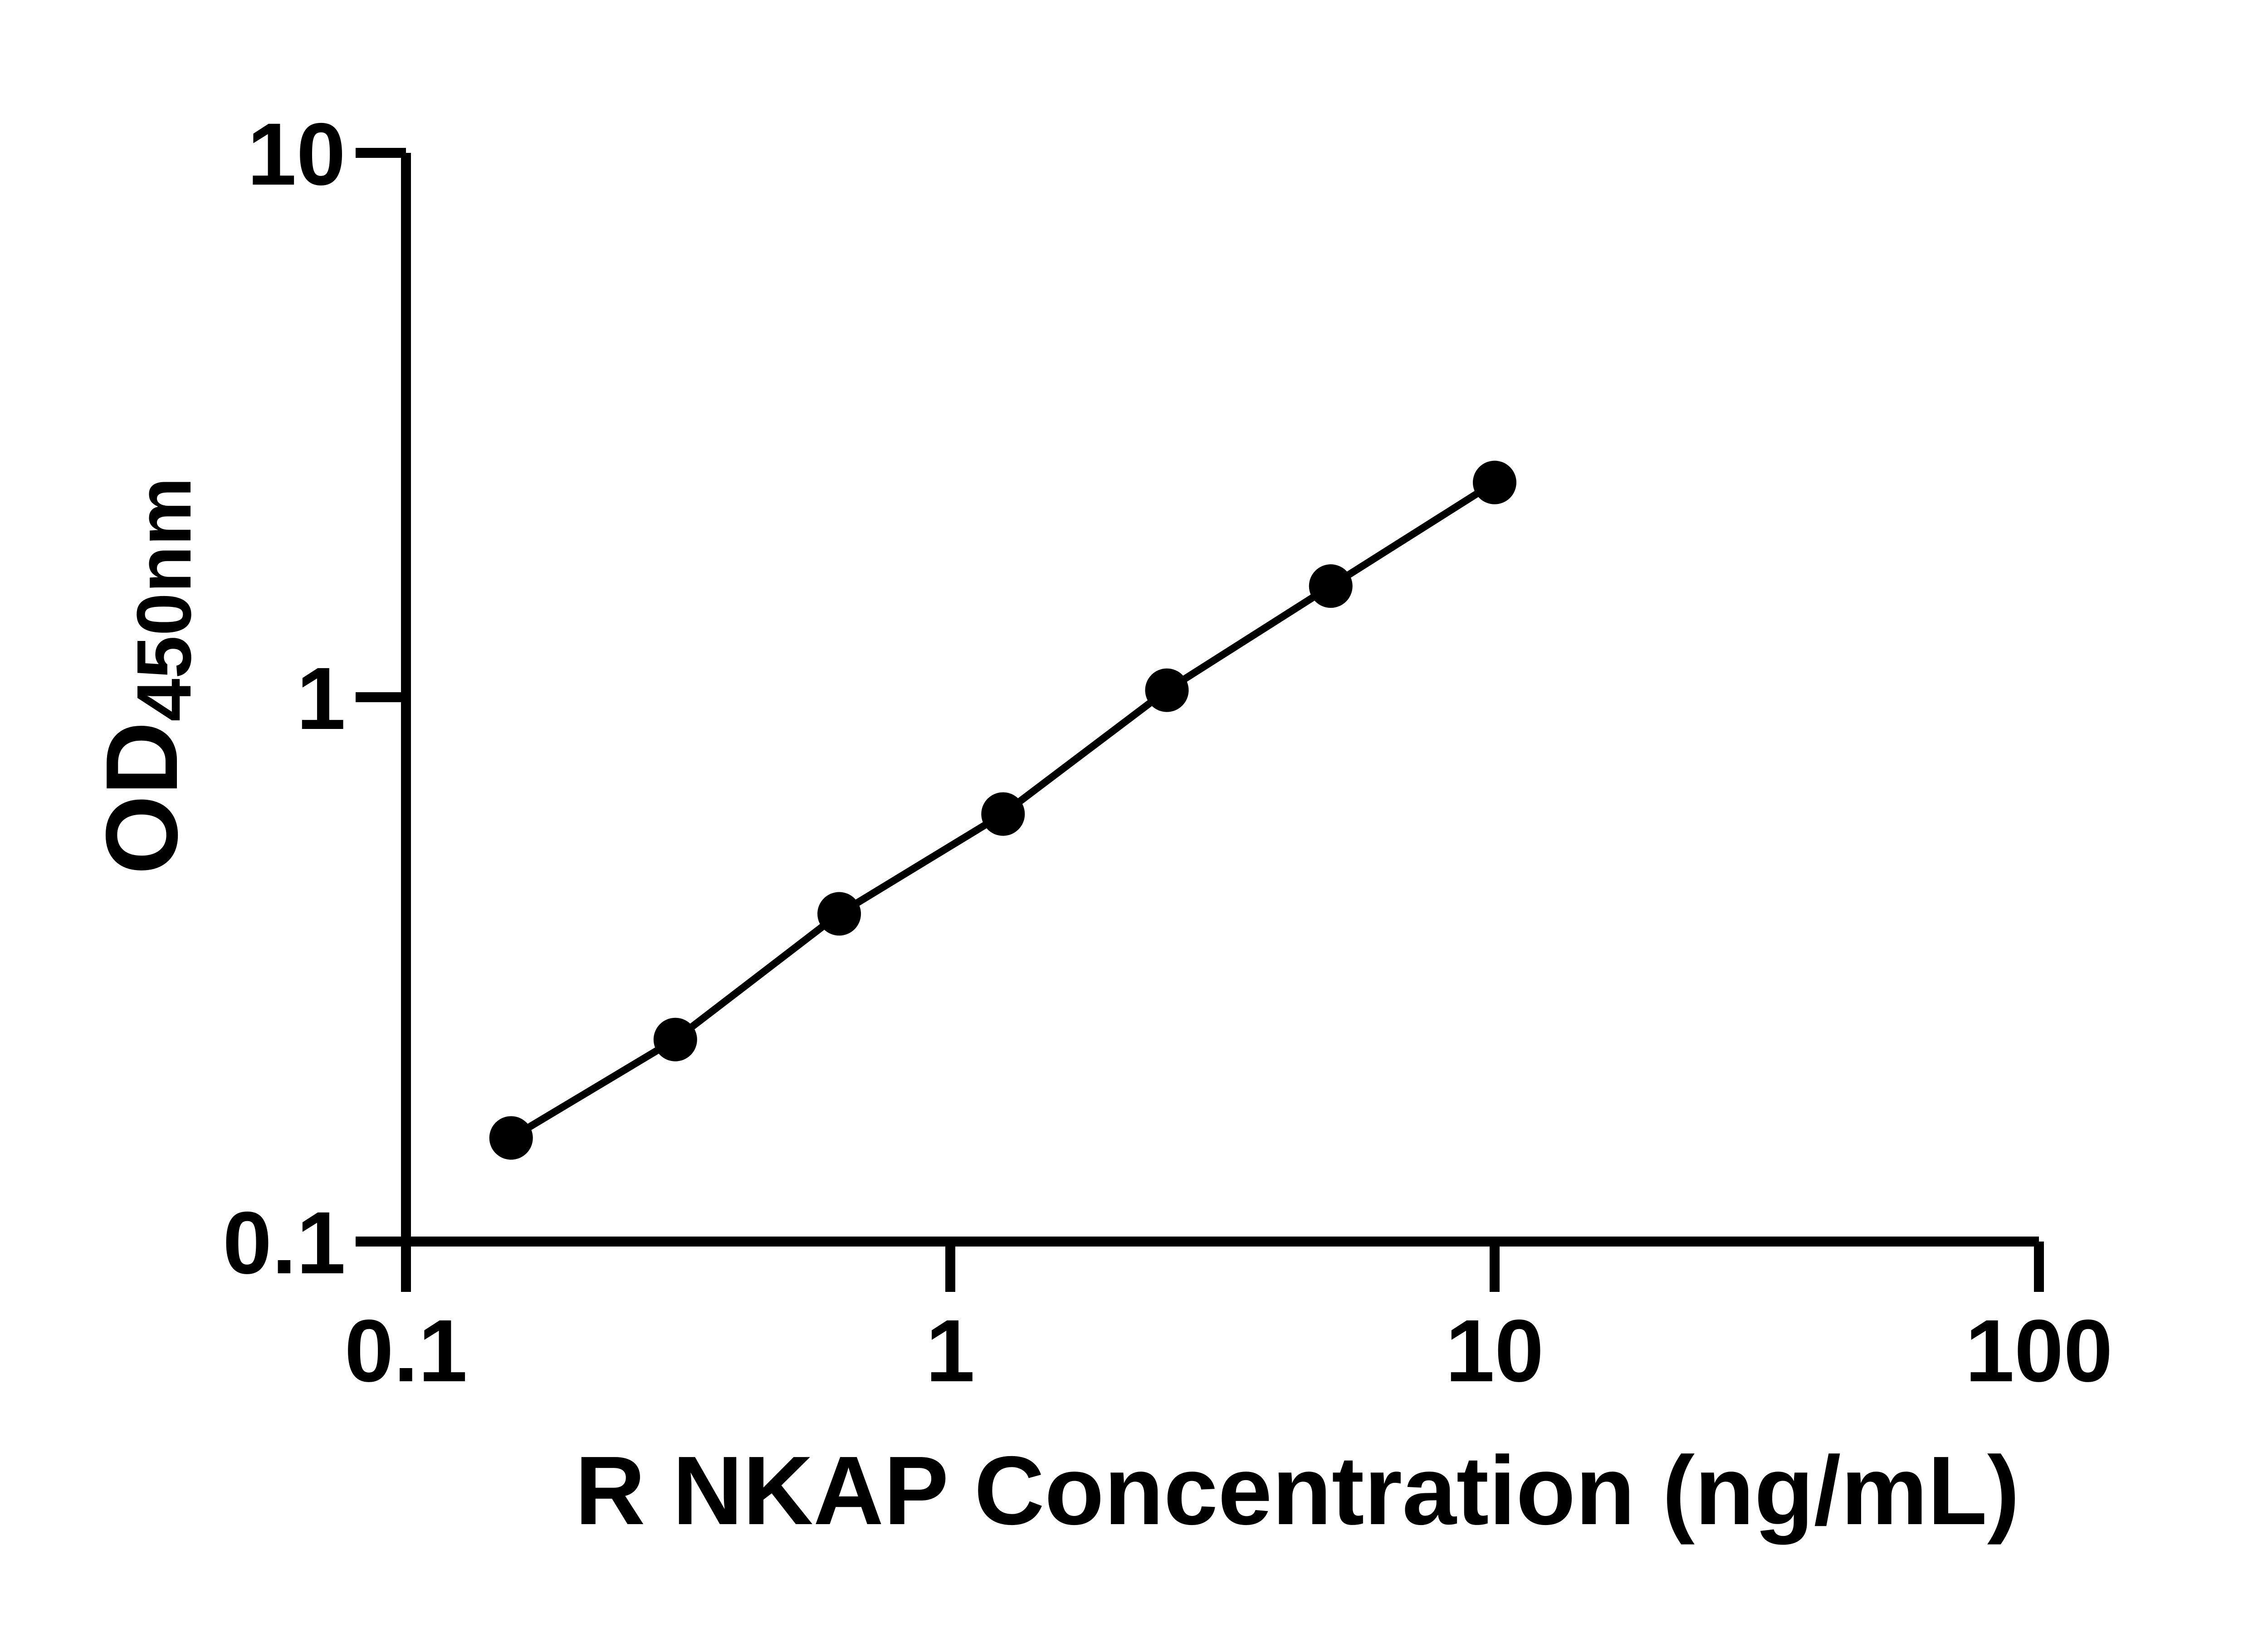  I want to click on x-tick-label: 0.1, so click(406, 1350).